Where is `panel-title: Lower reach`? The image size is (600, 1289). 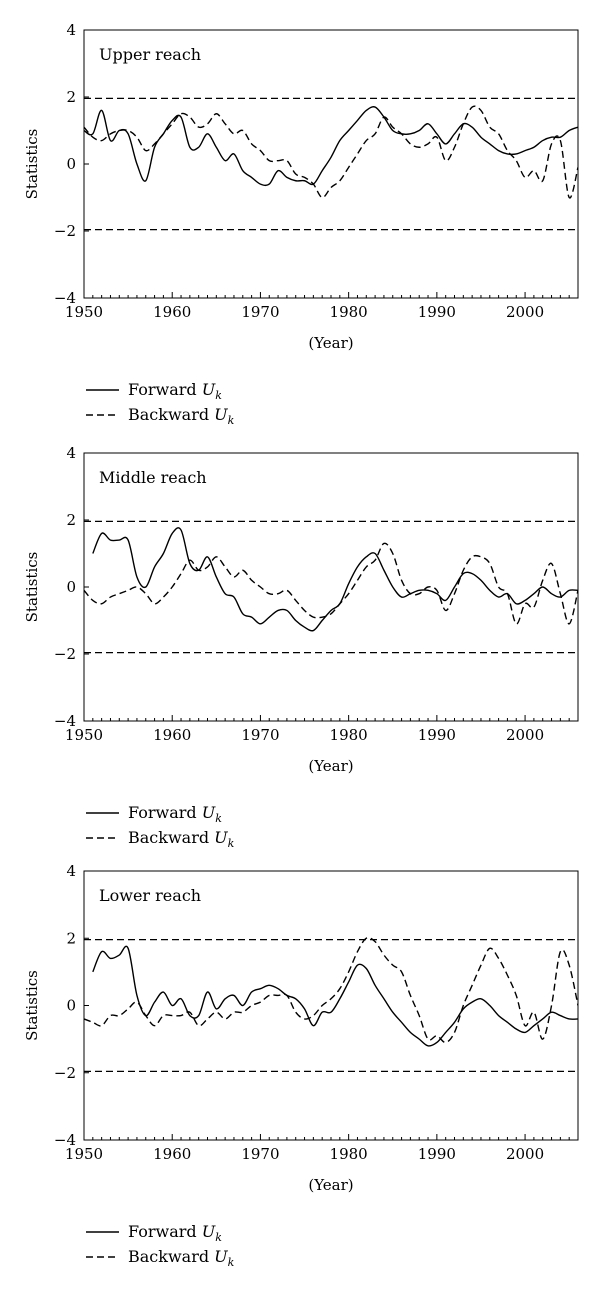 panel-title: Lower reach is located at coordinates (150, 895).